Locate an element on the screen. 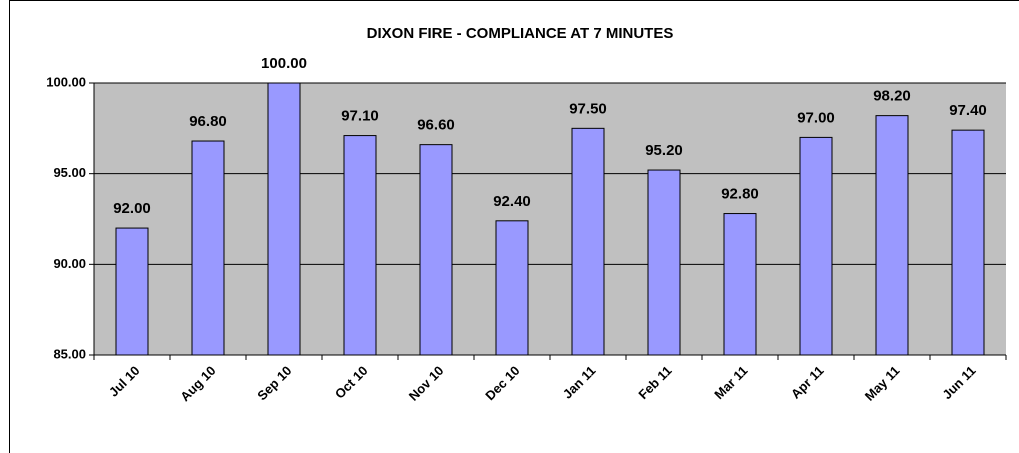 This screenshot has width=1019, height=453. data-label: 96.60 is located at coordinates (436, 125).